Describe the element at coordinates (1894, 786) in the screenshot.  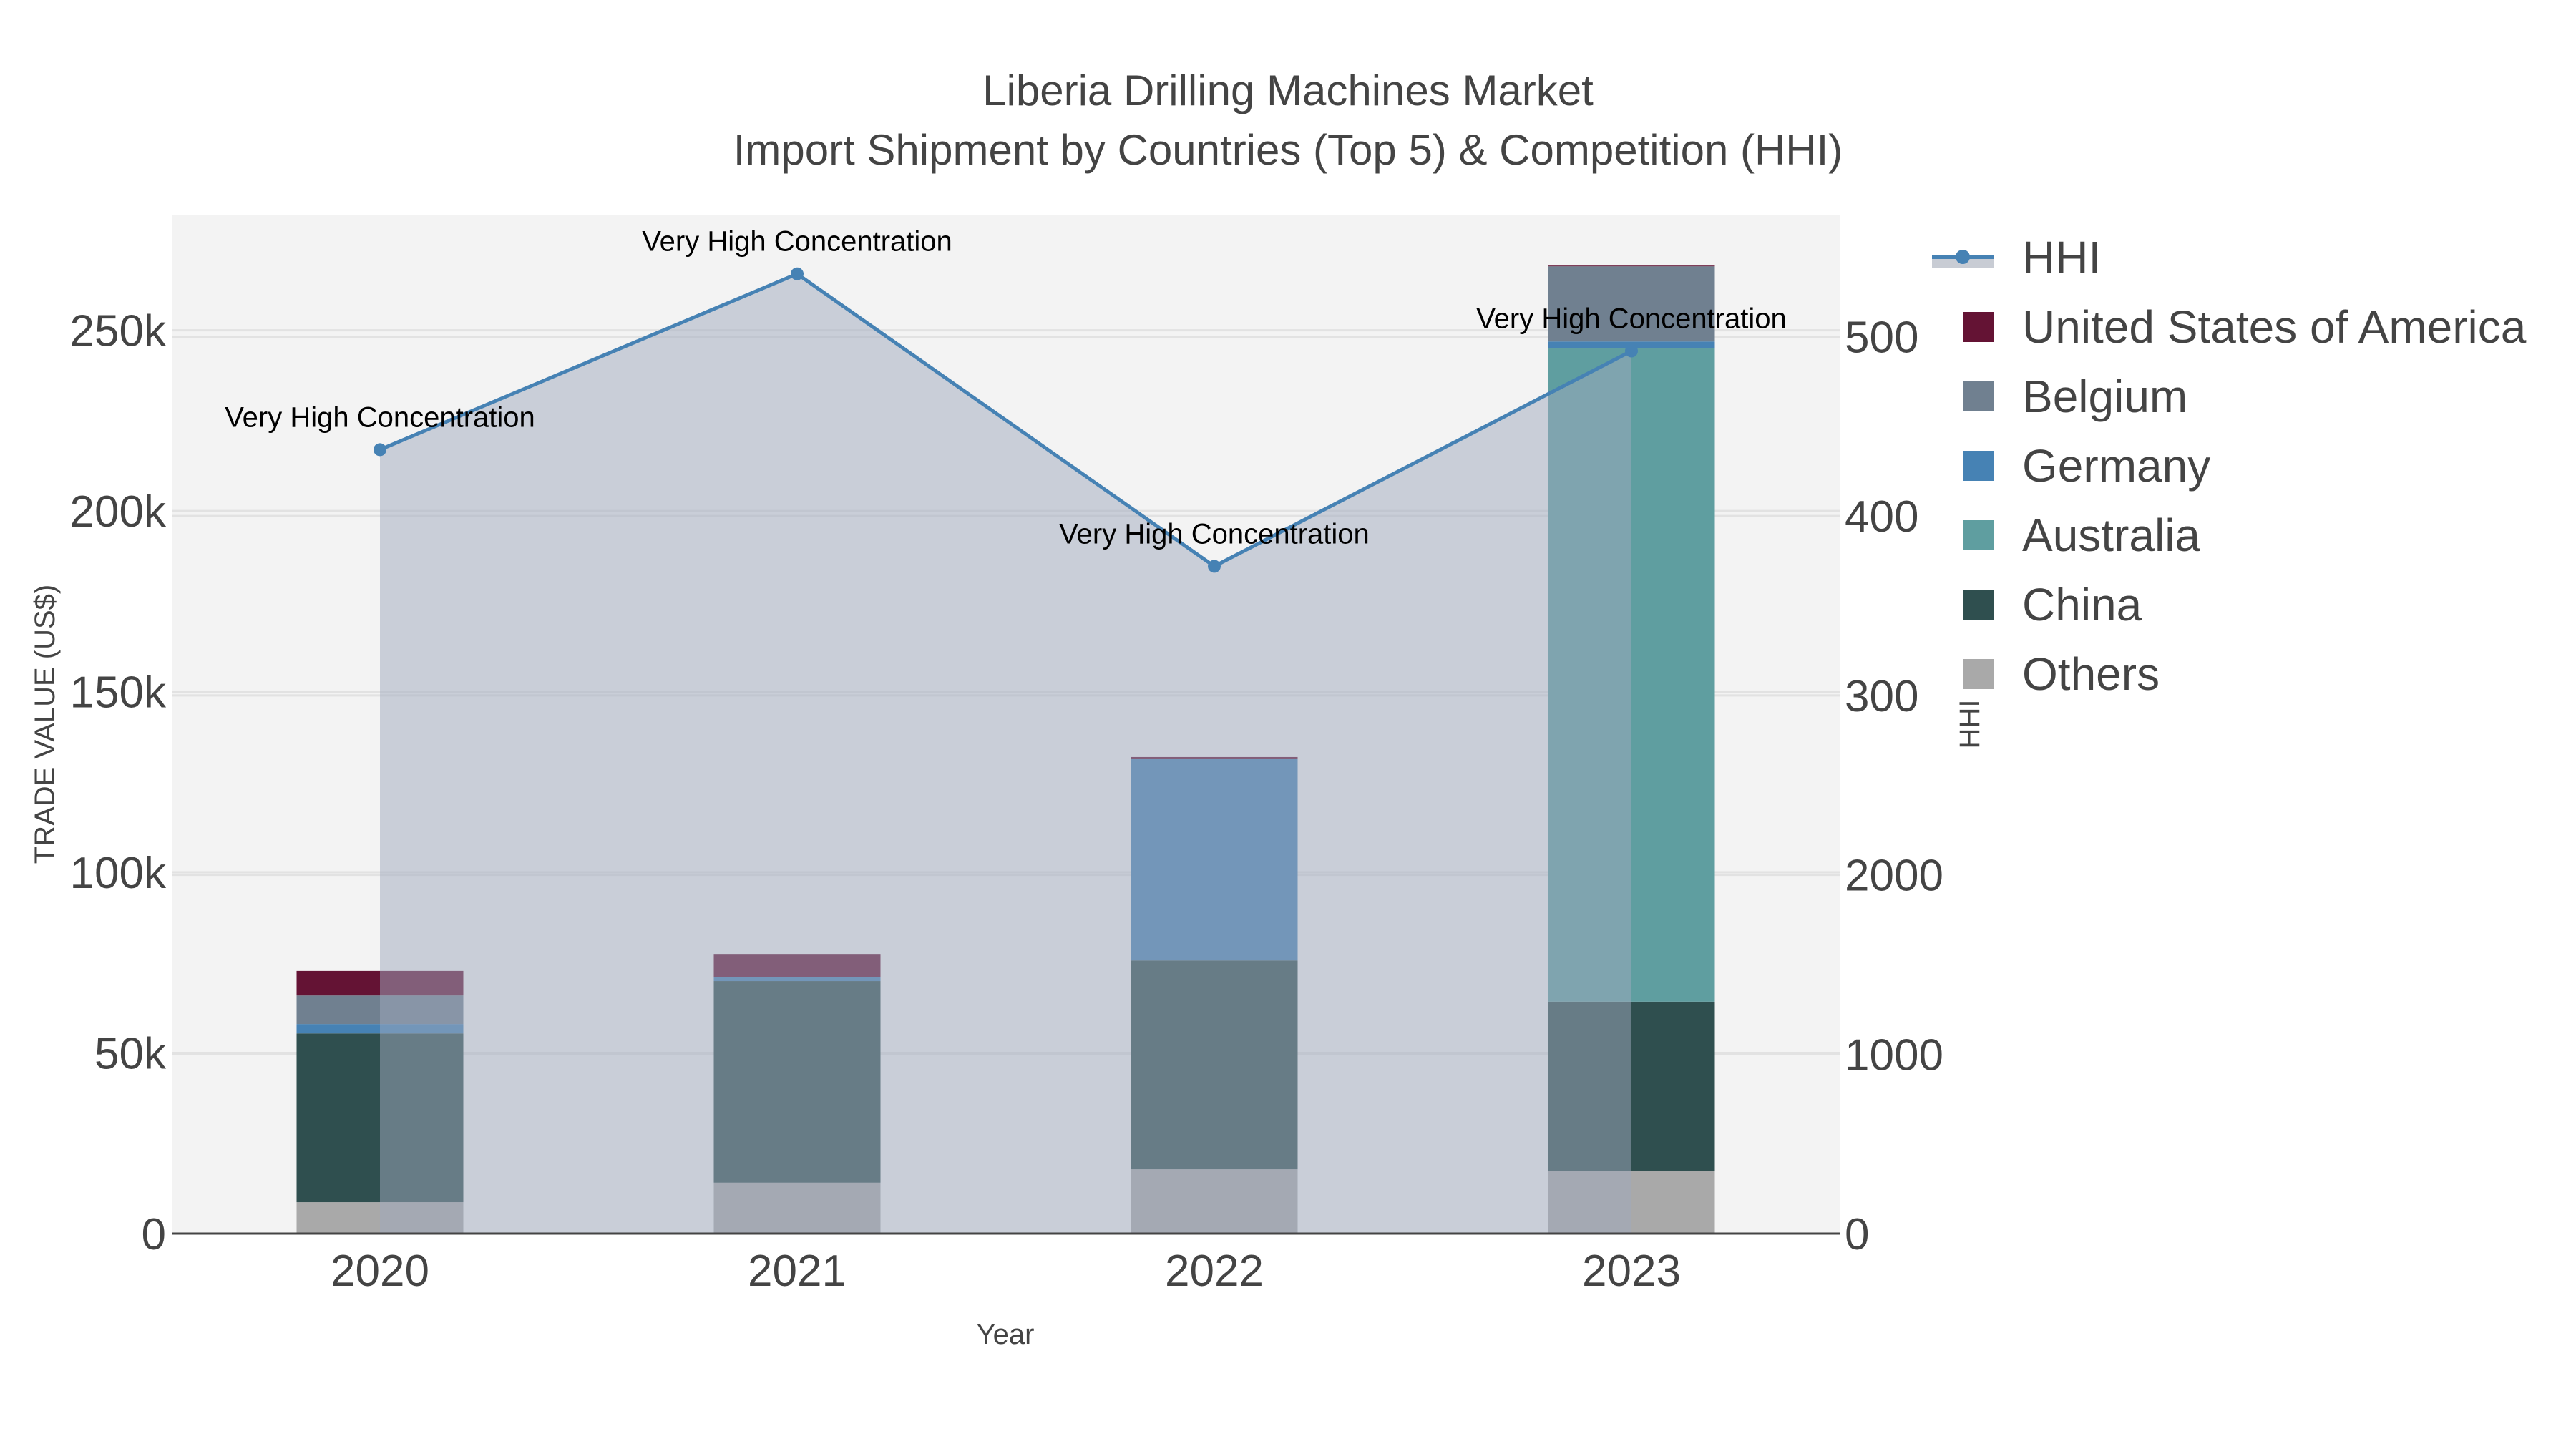
I see `y2-axis-ticks: 0 1000 2000 300 400 500` at that location.